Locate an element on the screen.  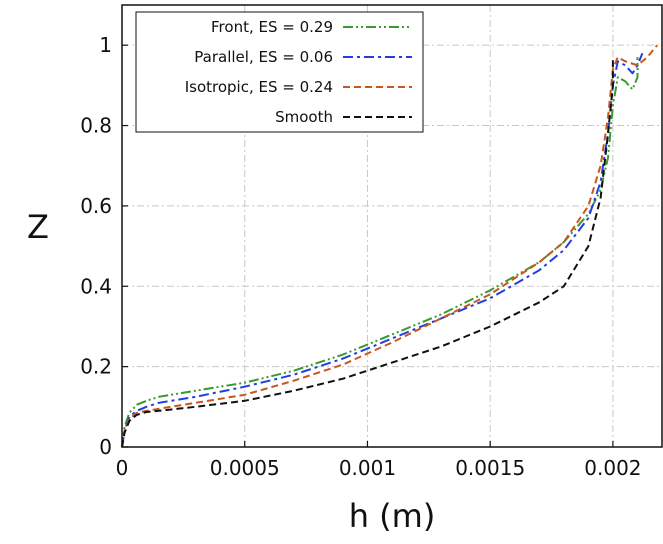
y-tick-label: 0.8 is located at coordinates (96, 126).